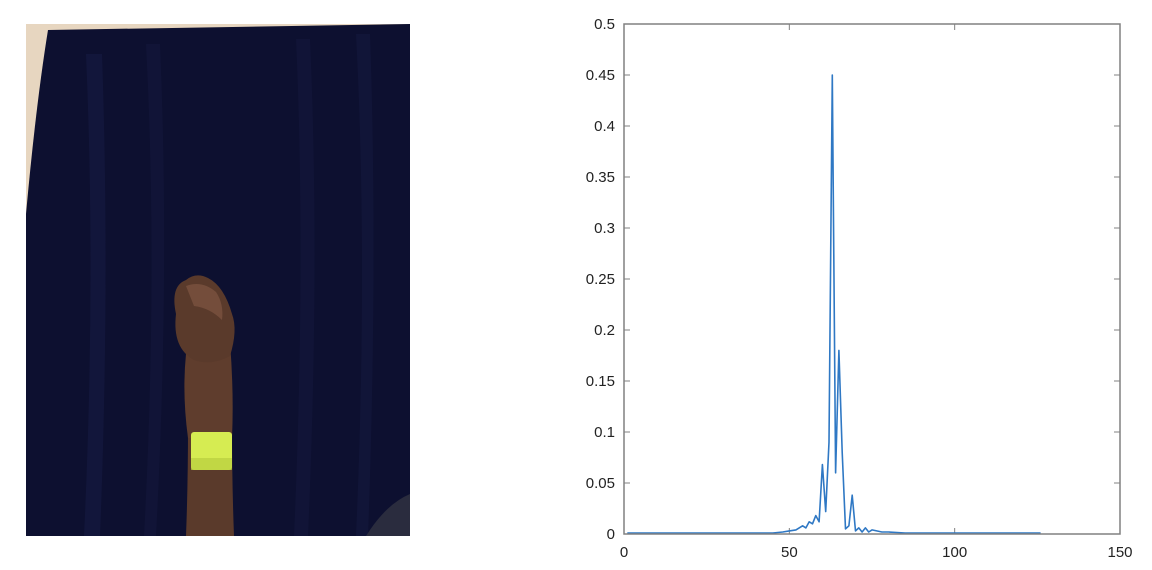 Image resolution: width=1152 pixels, height=570 pixels. I want to click on x-tick-label: 100, so click(954, 552).